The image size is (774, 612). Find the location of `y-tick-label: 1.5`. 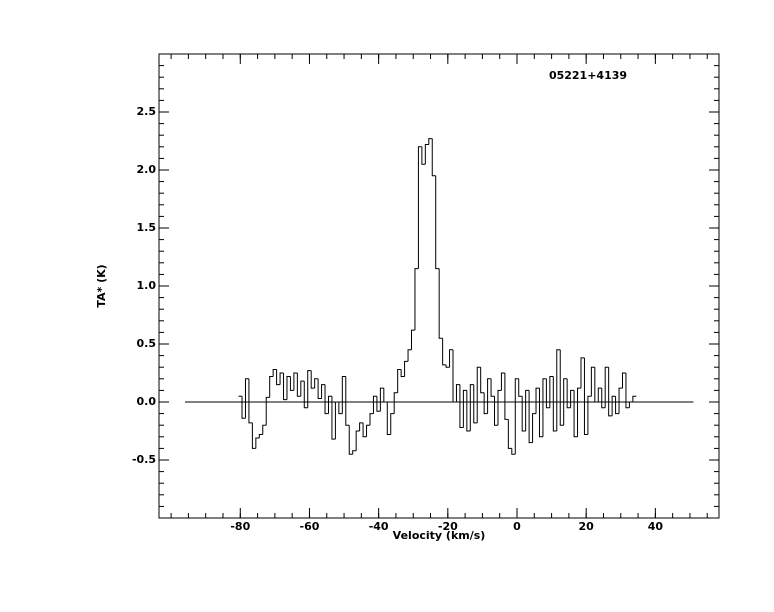

y-tick-label: 1.5 is located at coordinates (147, 227).